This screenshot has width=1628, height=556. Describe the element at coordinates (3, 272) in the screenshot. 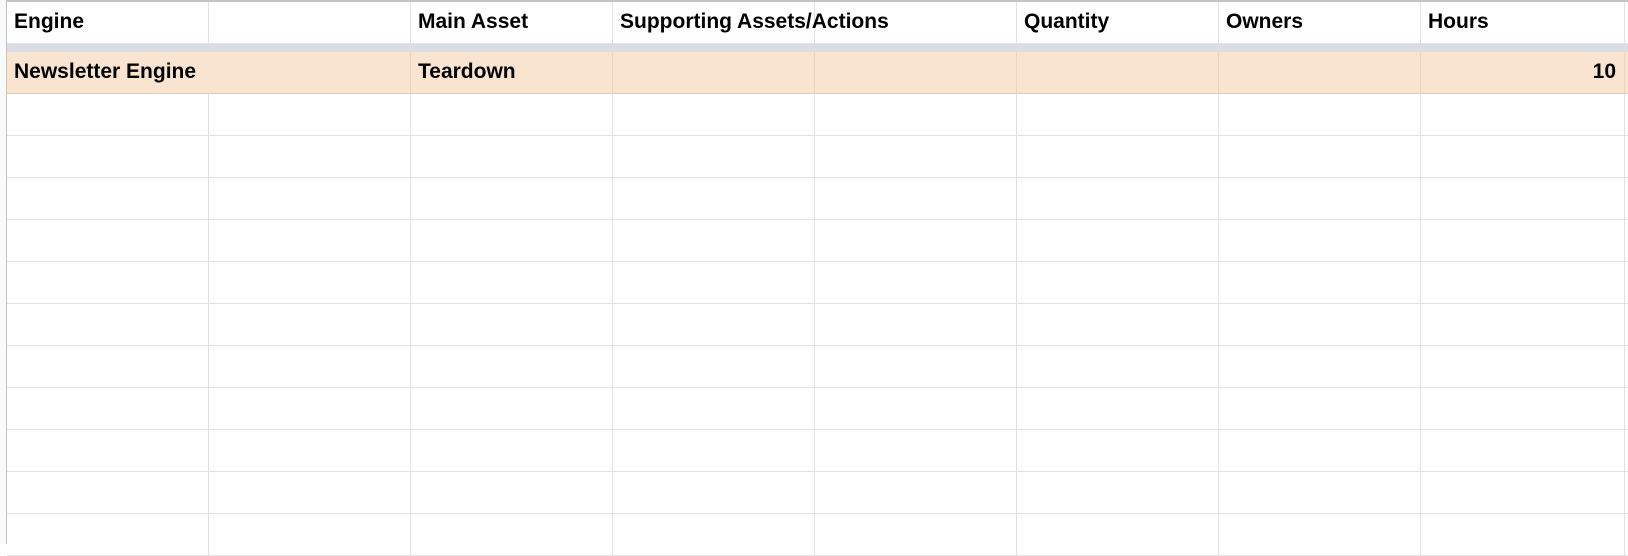

I see `row-header-strip` at that location.